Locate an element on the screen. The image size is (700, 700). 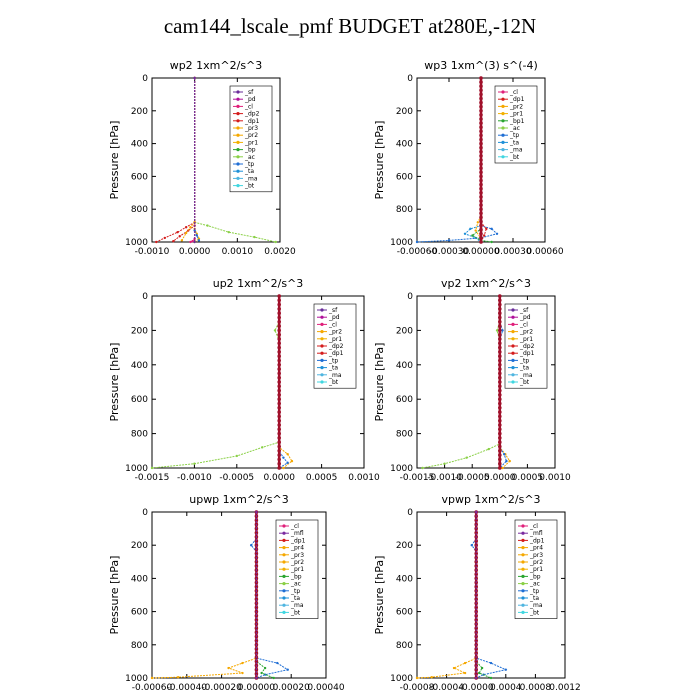
figure-title: cam144_lscale_pmf BUDGET at280E,-12N is located at coordinates (350, 26).